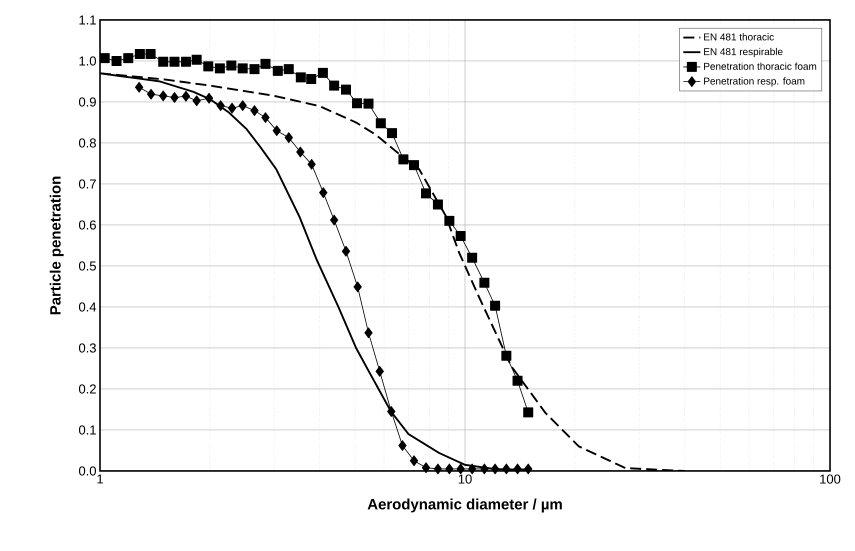 The image size is (855, 551). Describe the element at coordinates (830, 479) in the screenshot. I see `x-tick-label: 100` at that location.